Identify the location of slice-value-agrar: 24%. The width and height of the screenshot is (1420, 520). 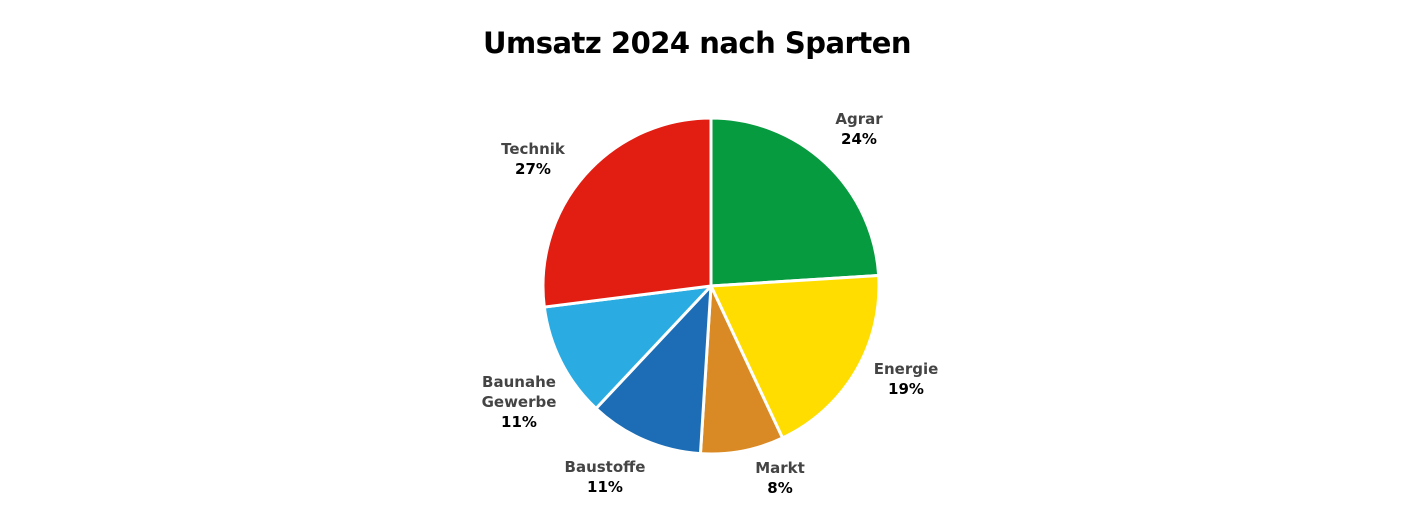
(859, 139).